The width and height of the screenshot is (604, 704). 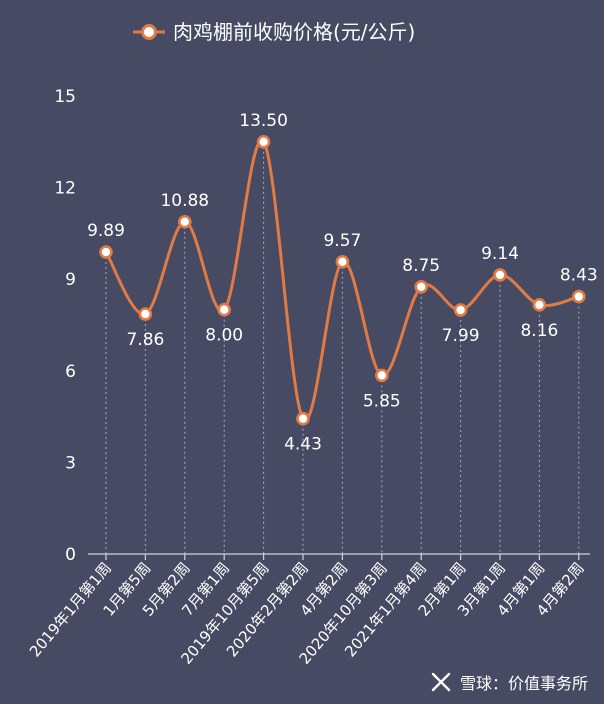 What do you see at coordinates (70, 555) in the screenshot?
I see `y-tick-label: 0` at bounding box center [70, 555].